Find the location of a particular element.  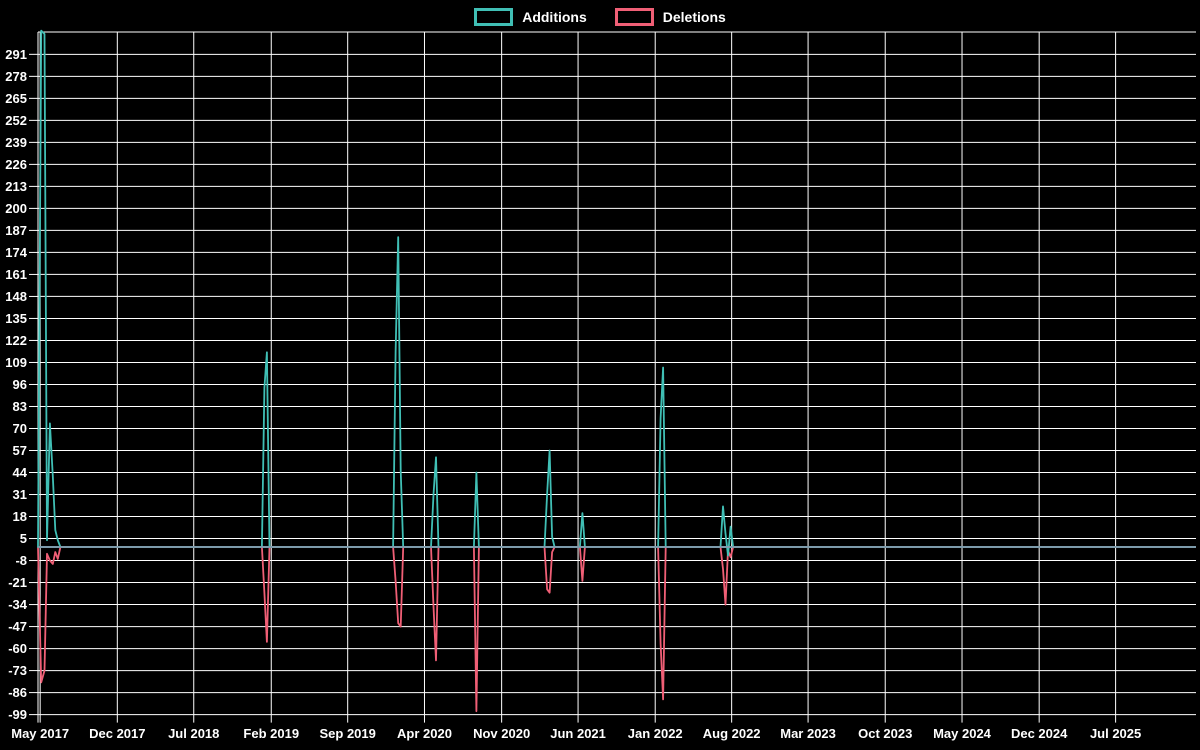

y-tick-label: 109 is located at coordinates (16, 362).